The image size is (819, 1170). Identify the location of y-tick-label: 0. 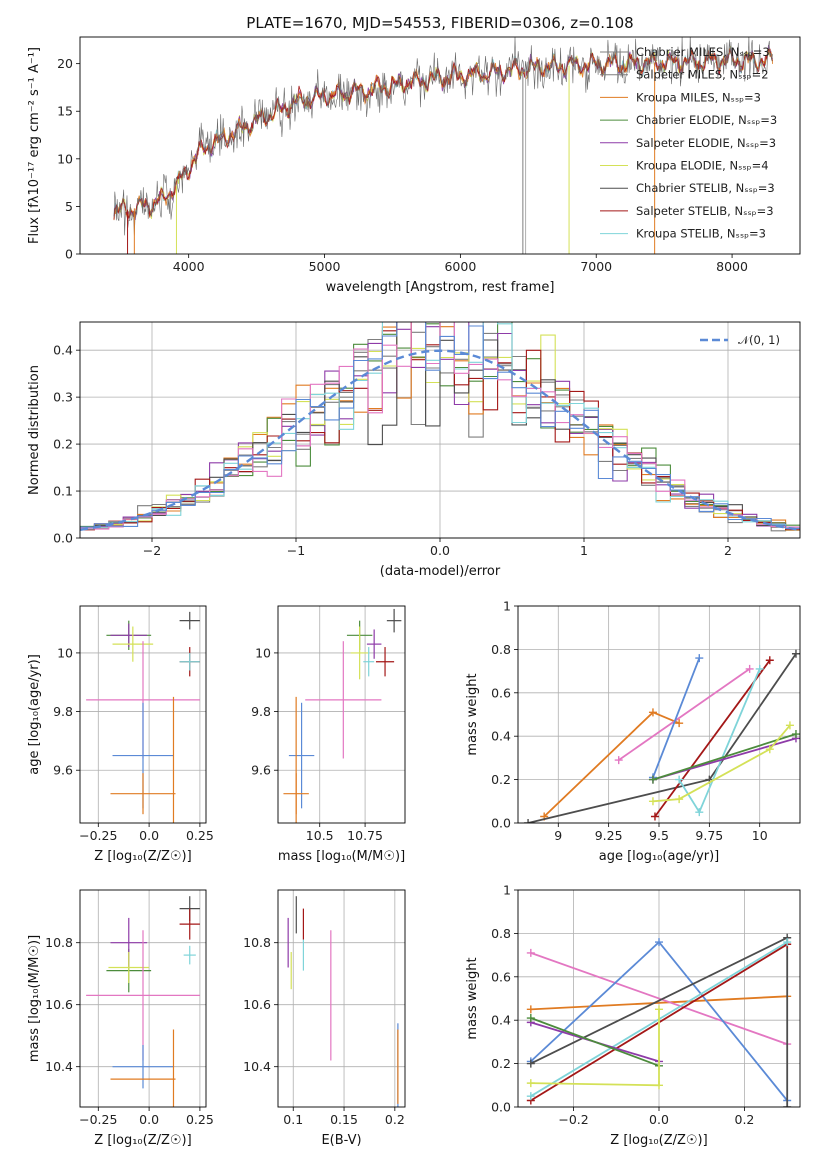
(69, 254).